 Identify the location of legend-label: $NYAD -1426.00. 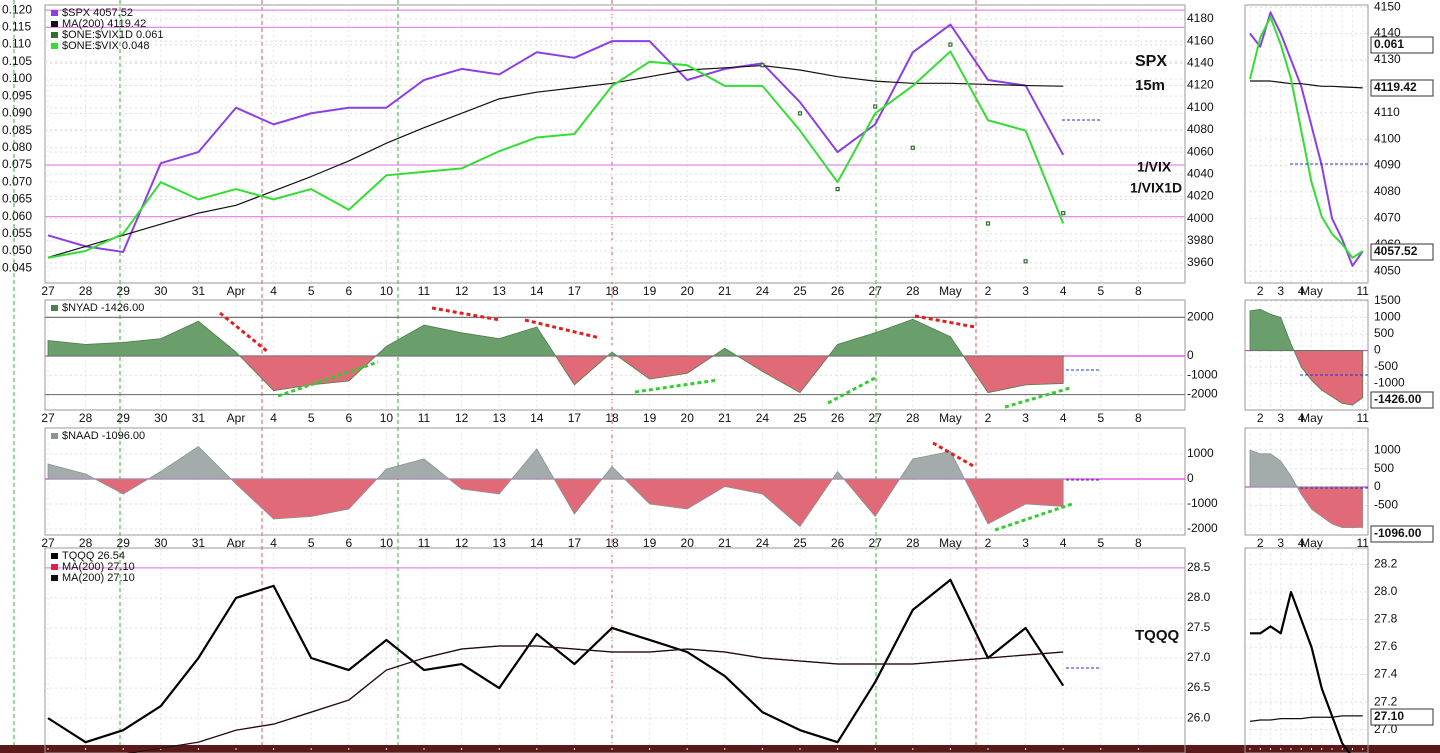
(103, 308).